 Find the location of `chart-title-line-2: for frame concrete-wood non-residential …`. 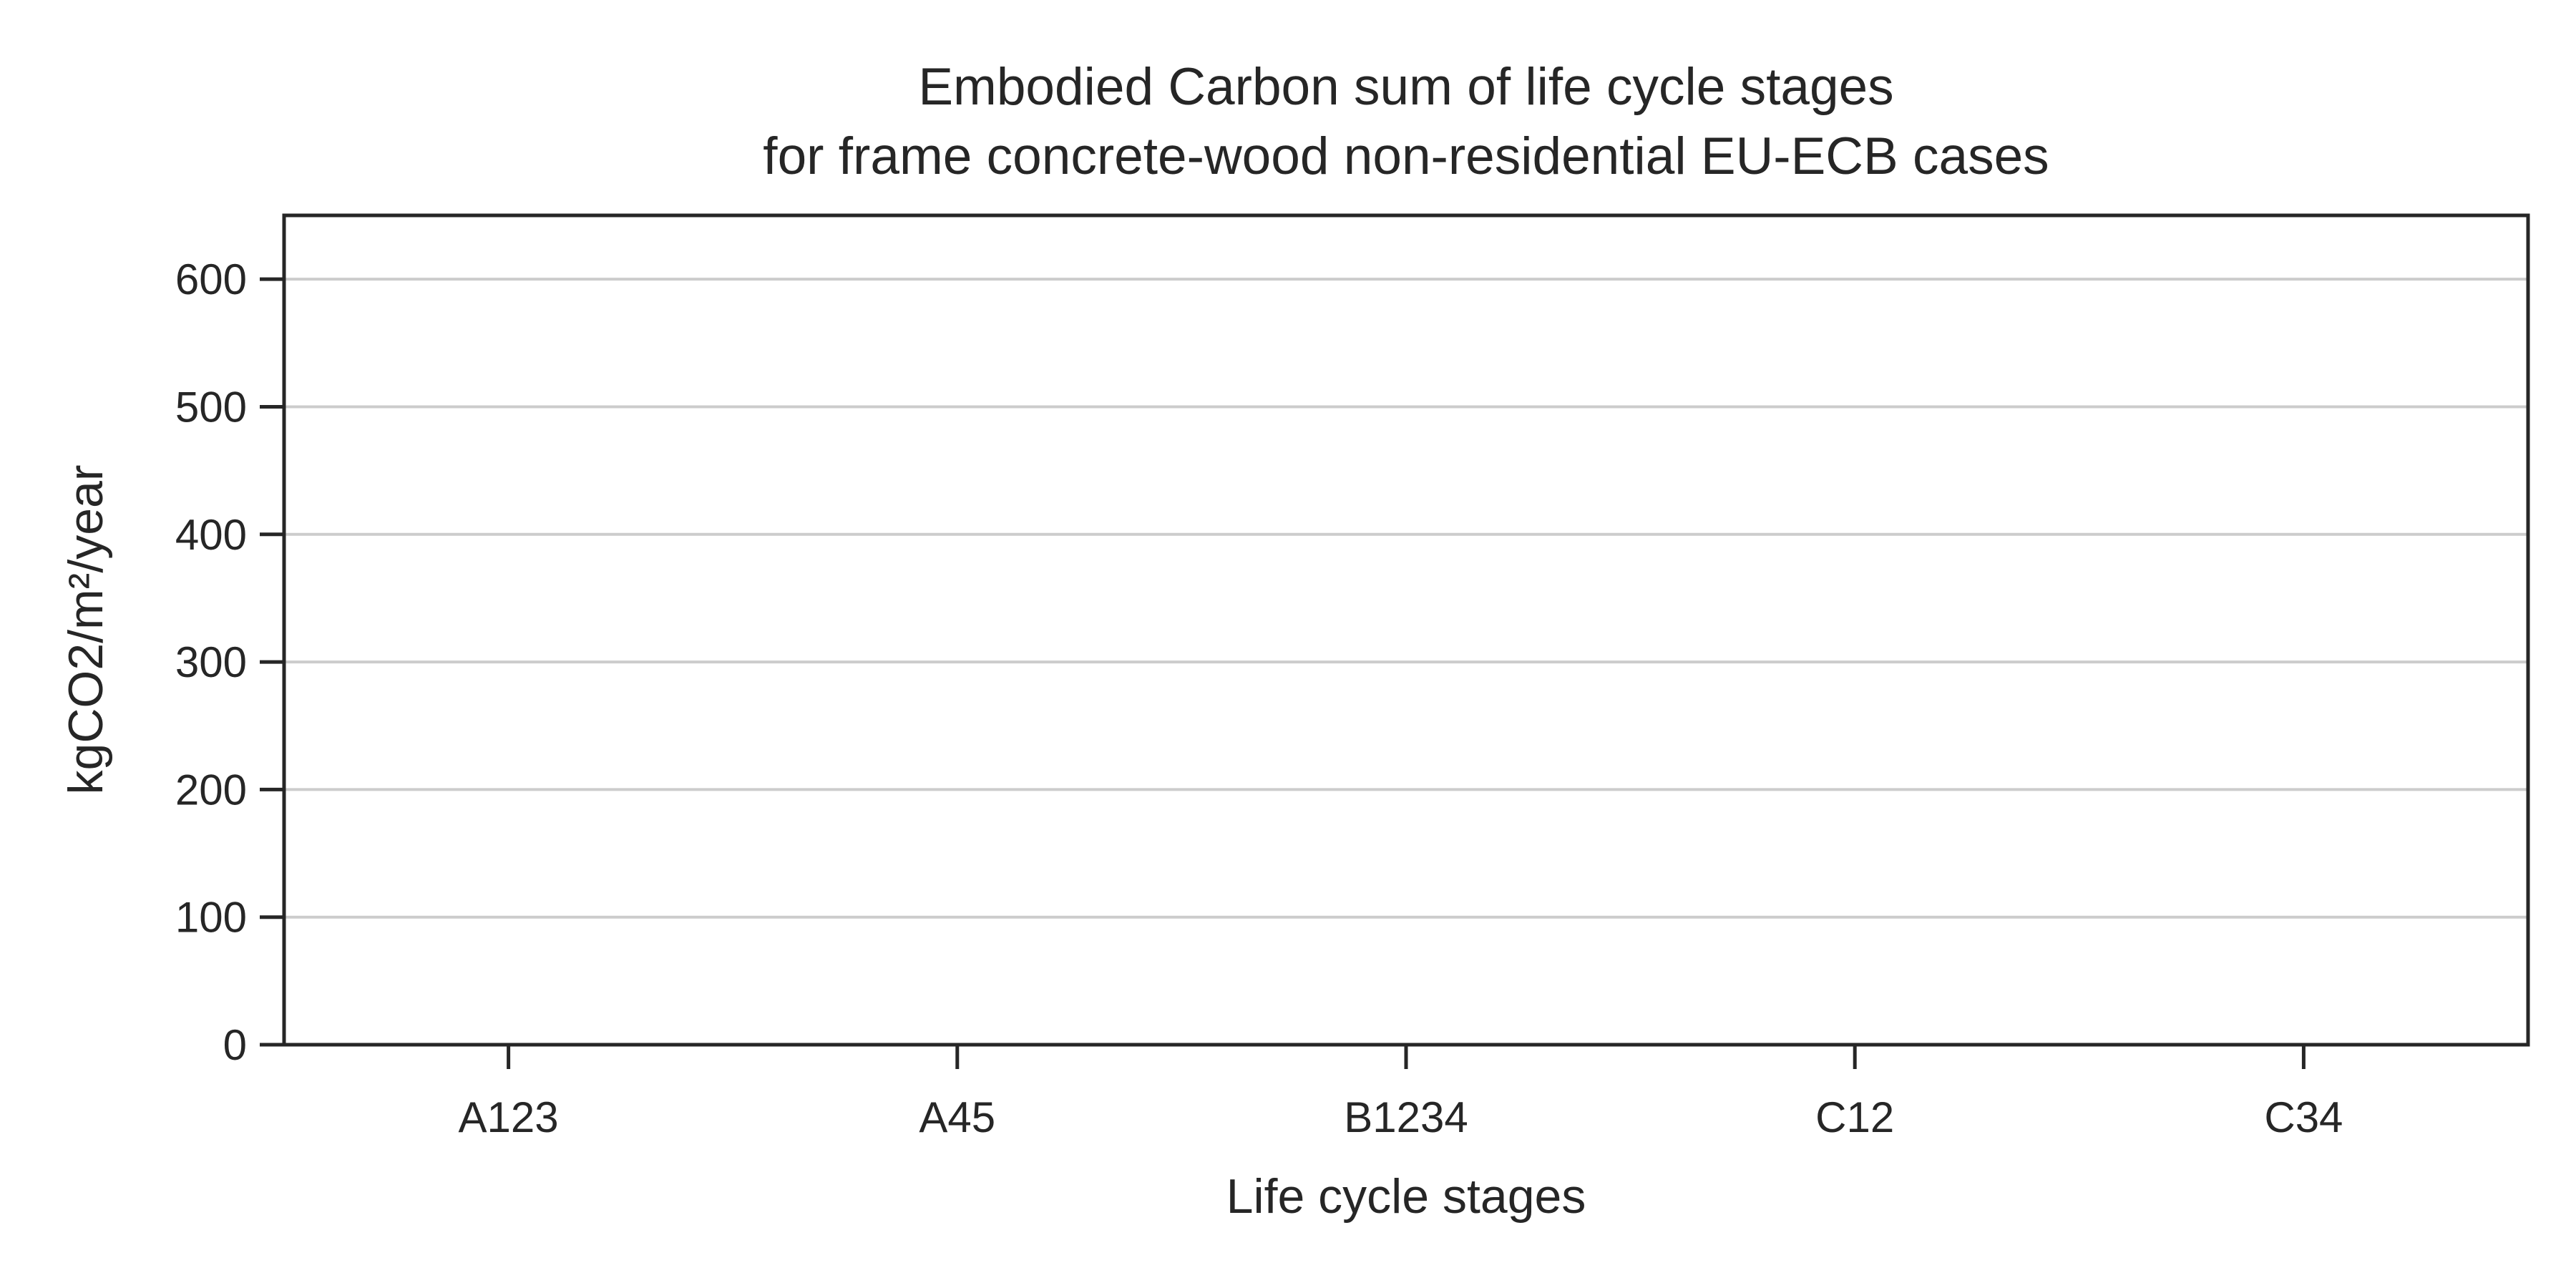

chart-title-line-2: for frame concrete-wood non-residential … is located at coordinates (1406, 156).